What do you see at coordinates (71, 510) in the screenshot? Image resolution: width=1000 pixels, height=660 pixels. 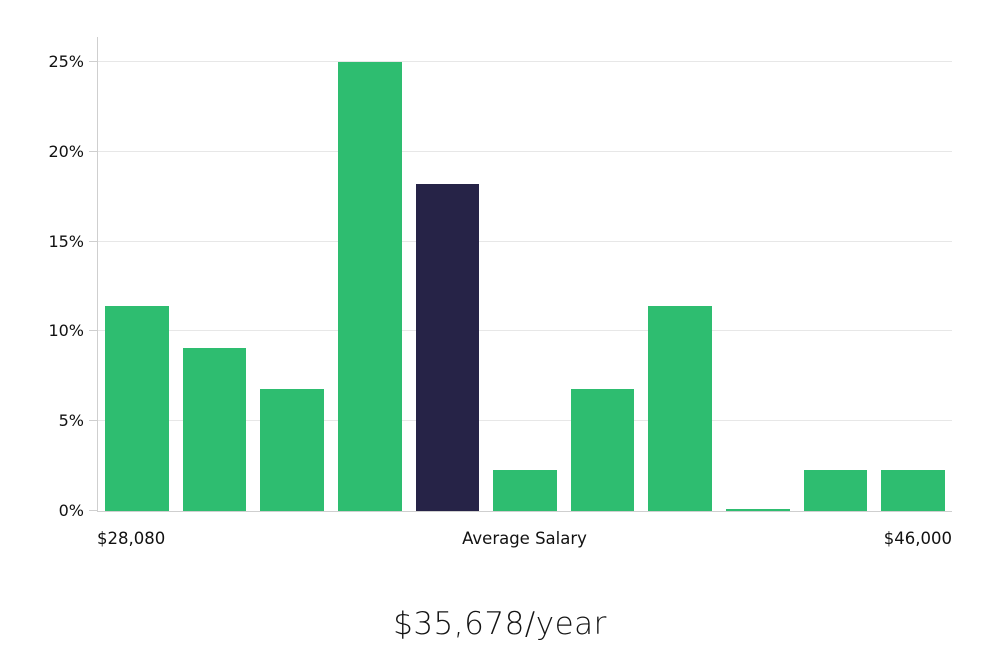 I see `y-axis-label: 0%` at bounding box center [71, 510].